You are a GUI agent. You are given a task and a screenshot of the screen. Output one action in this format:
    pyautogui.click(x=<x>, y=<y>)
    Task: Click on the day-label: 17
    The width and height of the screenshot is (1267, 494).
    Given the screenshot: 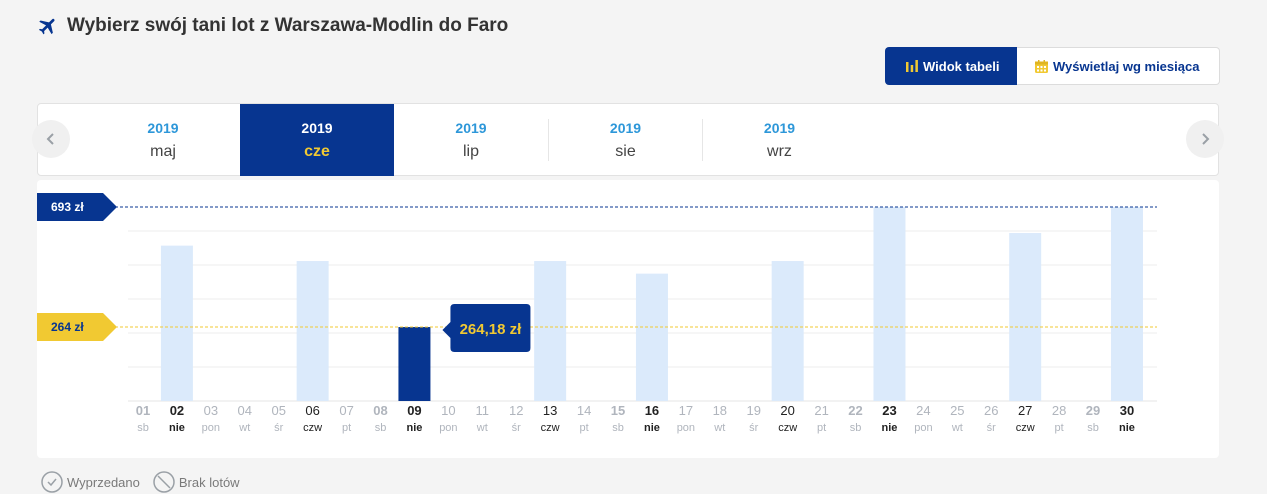 What is the action you would take?
    pyautogui.click(x=686, y=410)
    